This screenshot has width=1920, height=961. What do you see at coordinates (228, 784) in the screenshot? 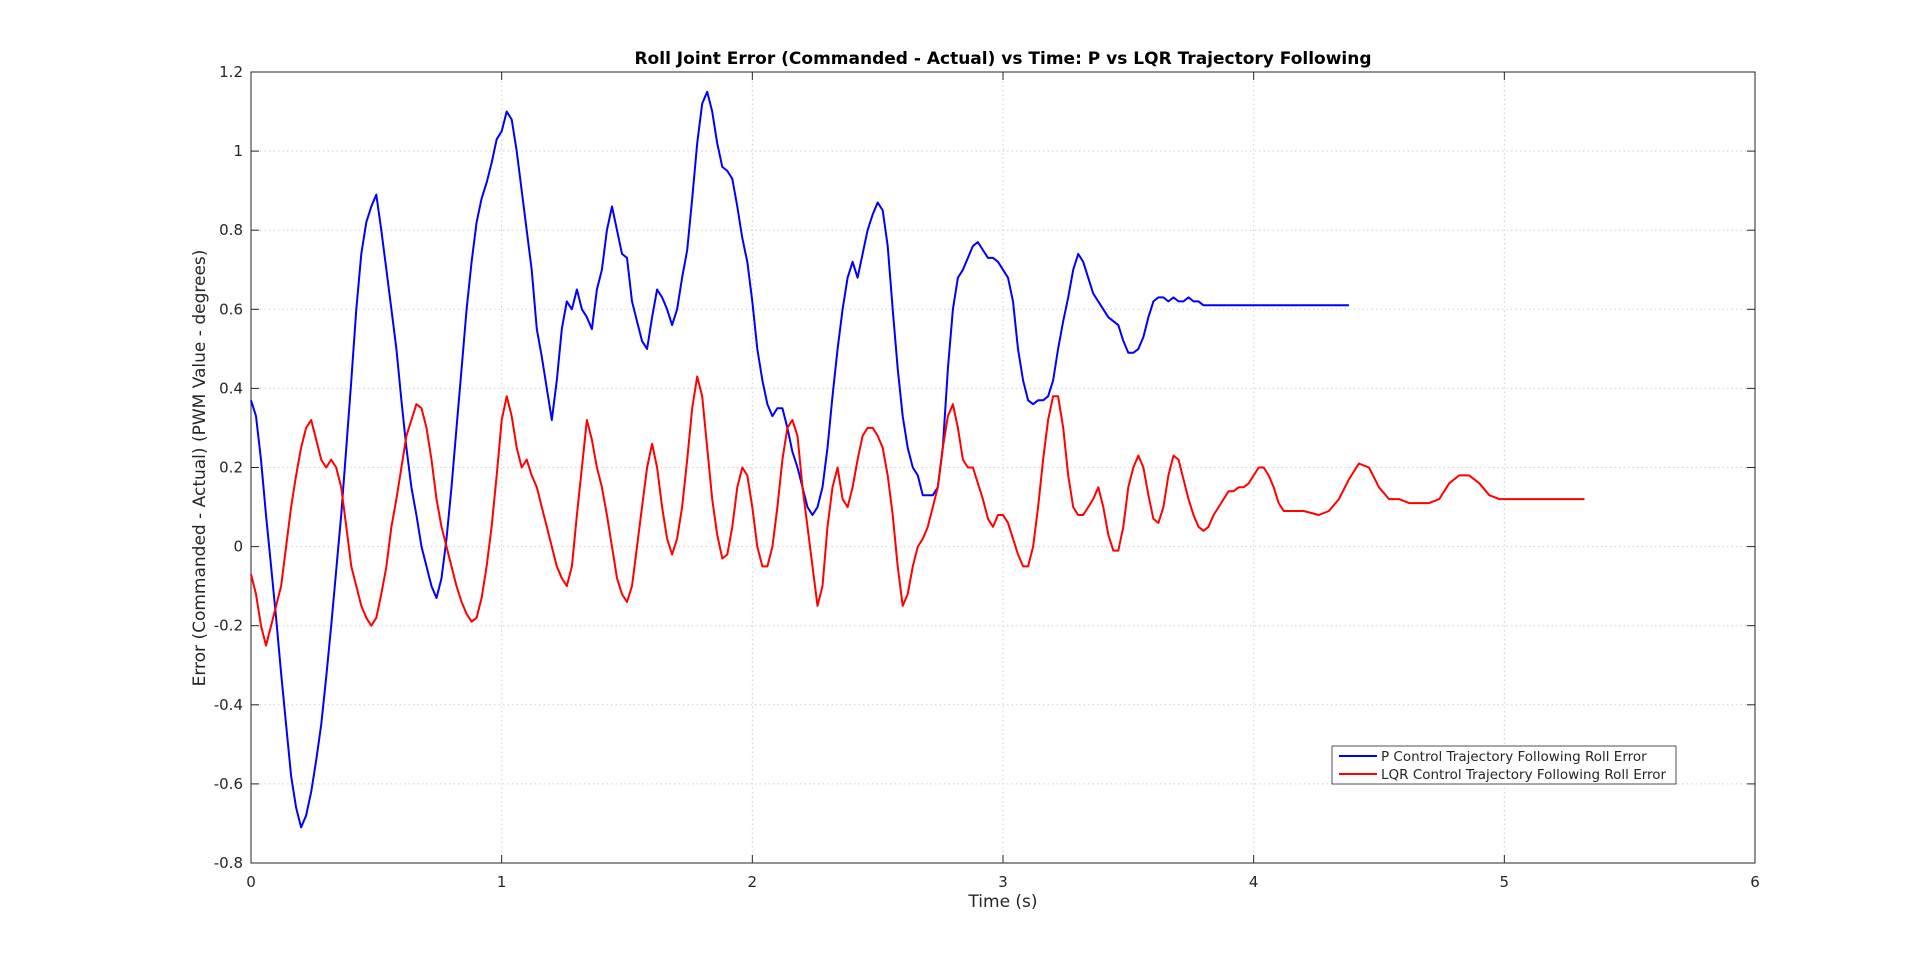
I see `y-tick-label: -0.6` at bounding box center [228, 784].